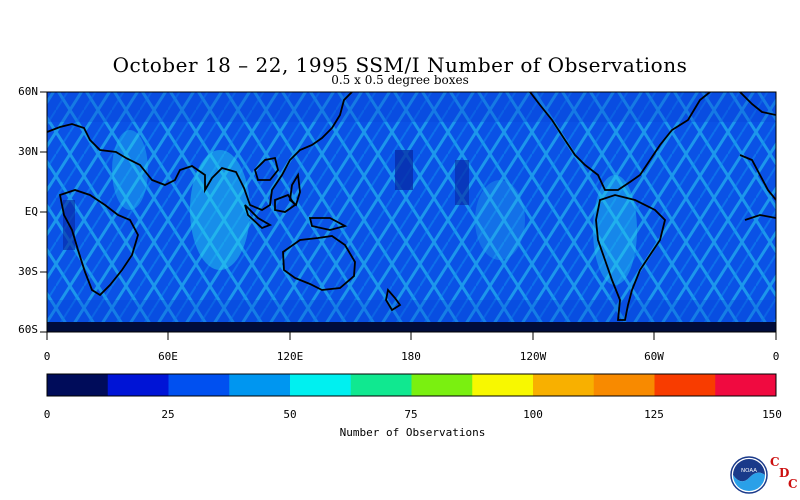 Image resolution: width=800 pixels, height=500 pixels. Describe the element at coordinates (749, 471) in the screenshot. I see `svg-text: NOAA` at that location.